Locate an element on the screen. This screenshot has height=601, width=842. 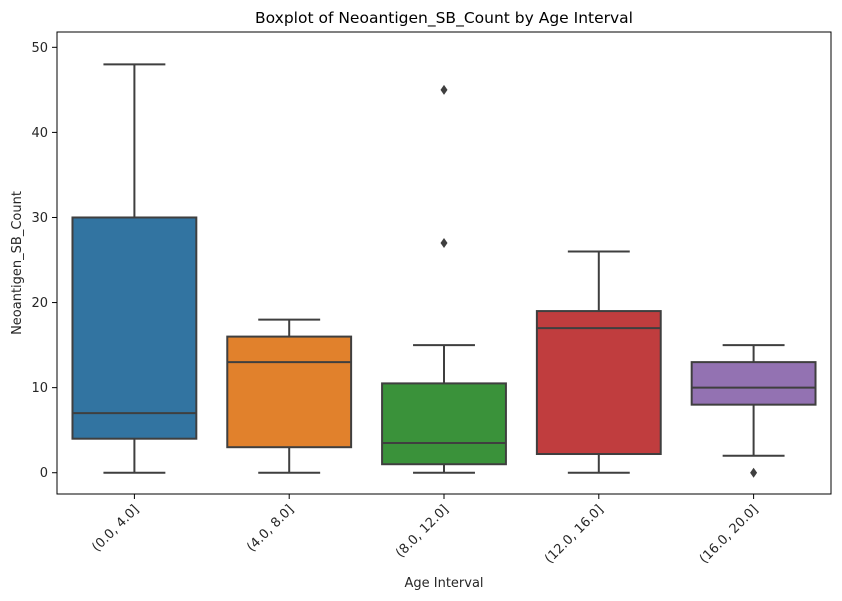
x-axis-label: Age Interval is located at coordinates (443, 583).